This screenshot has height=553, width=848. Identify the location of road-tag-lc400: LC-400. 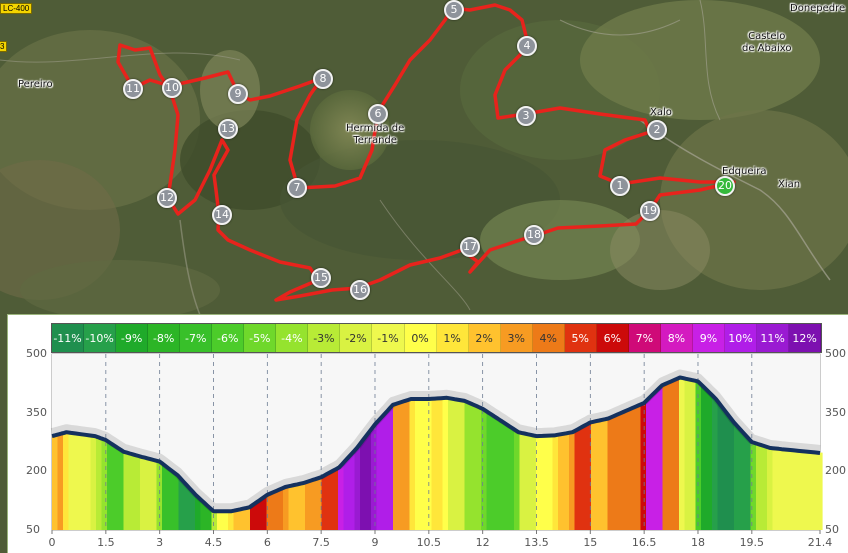
(16, 8).